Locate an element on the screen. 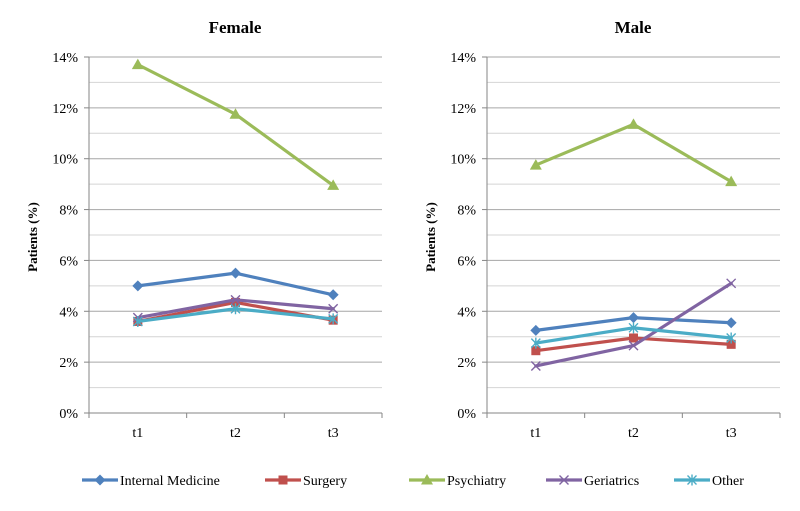  series-surgery is located at coordinates (633, 344).